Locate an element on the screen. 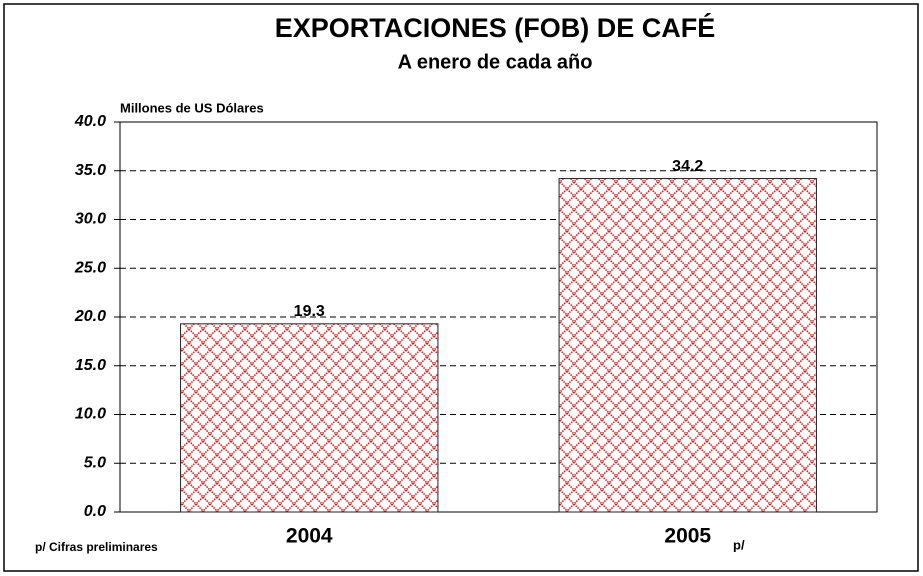  category-note: p/ is located at coordinates (739, 544).